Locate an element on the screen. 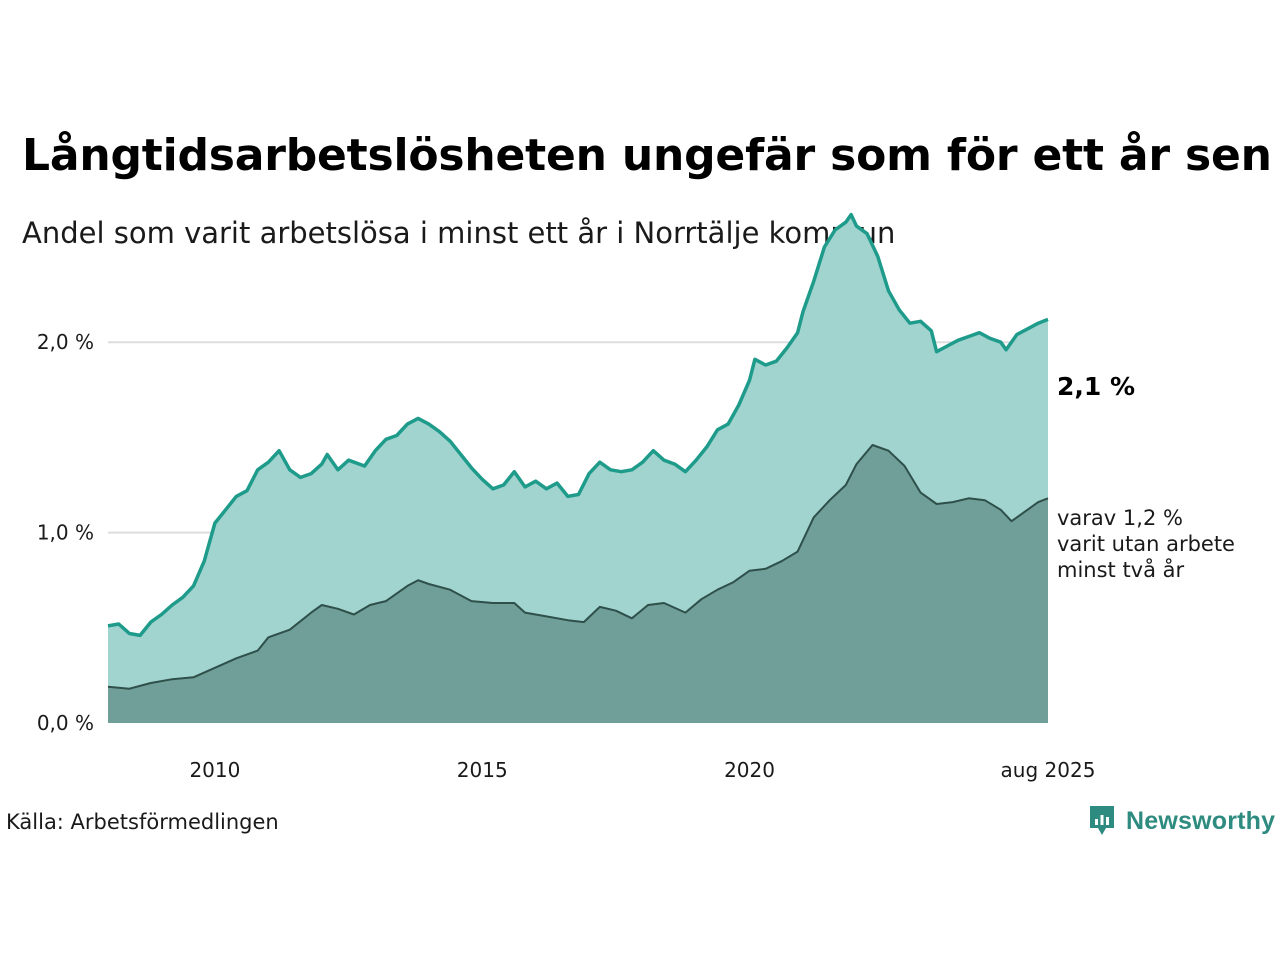 The image size is (1280, 960). brand-name: Newsworthy is located at coordinates (1201, 820).